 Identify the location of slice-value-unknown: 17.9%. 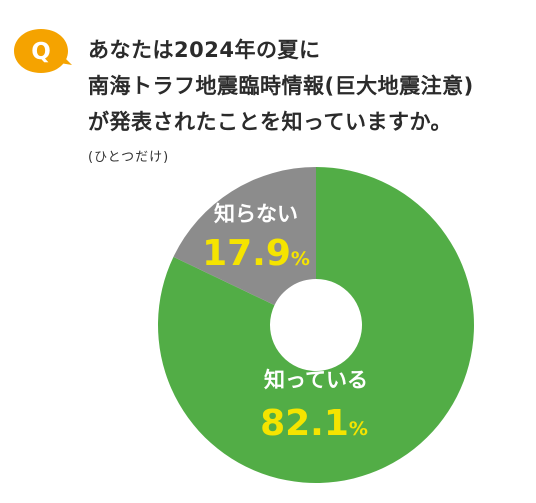
(256, 253).